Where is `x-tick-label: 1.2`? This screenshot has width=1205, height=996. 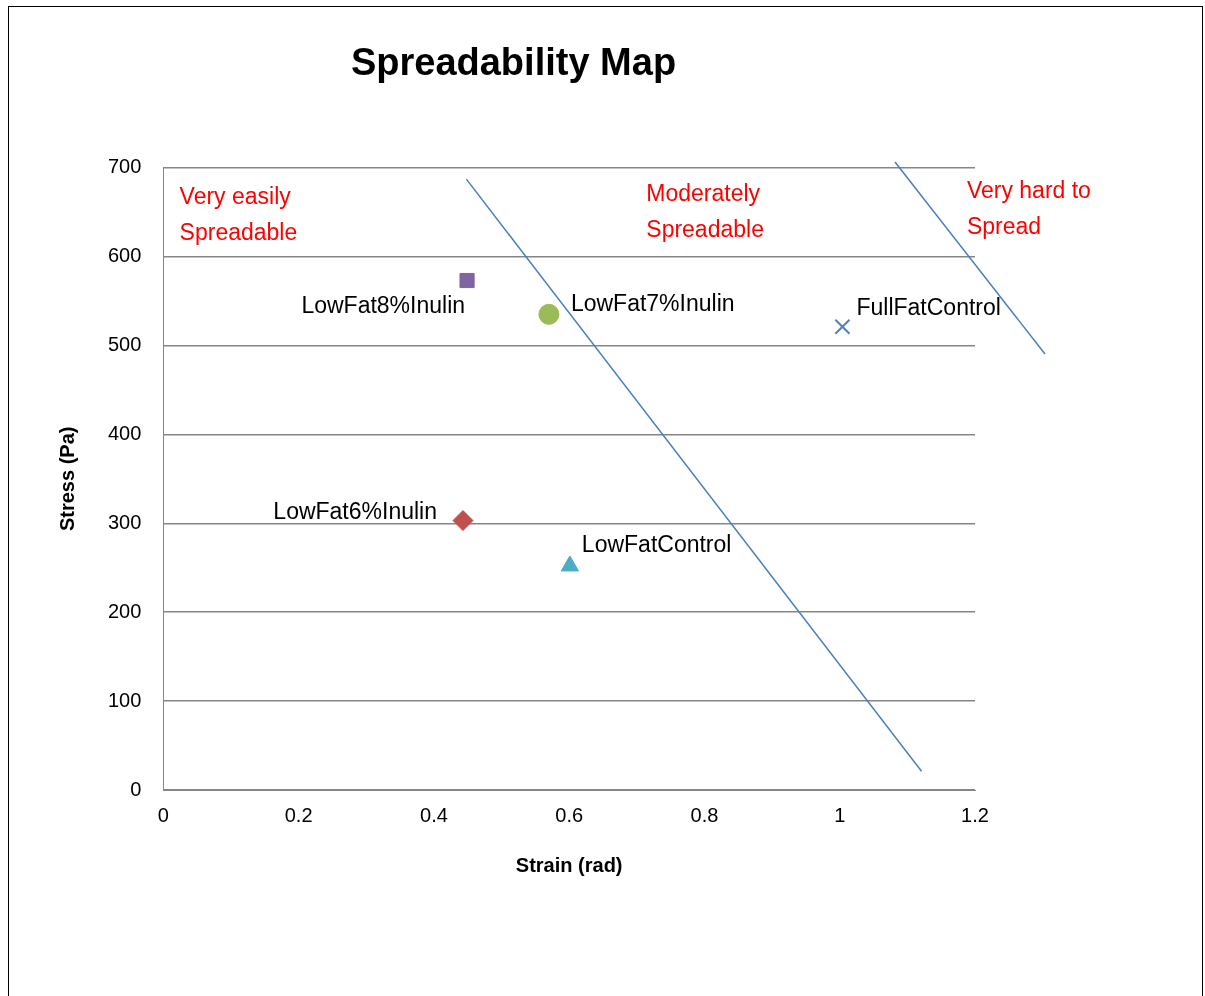 x-tick-label: 1.2 is located at coordinates (975, 814).